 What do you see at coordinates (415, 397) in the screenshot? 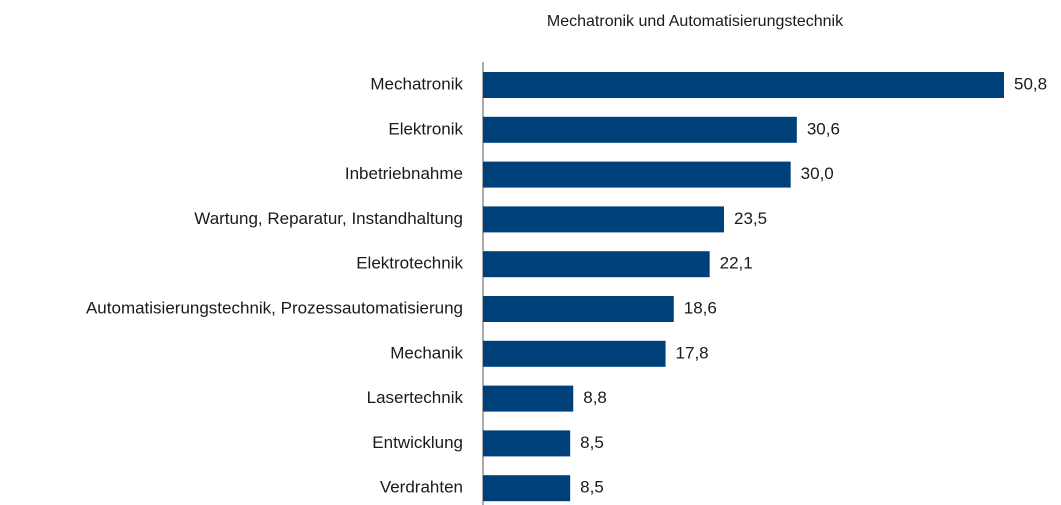
I see `category-label: Lasertechnik` at bounding box center [415, 397].